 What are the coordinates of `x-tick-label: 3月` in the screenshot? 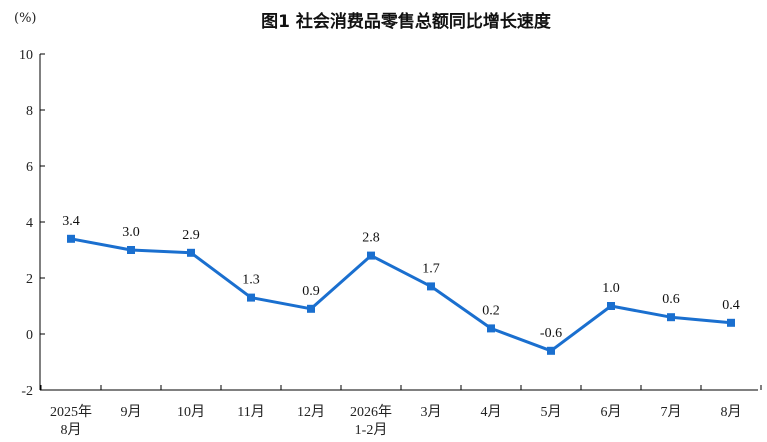 It's located at (431, 412).